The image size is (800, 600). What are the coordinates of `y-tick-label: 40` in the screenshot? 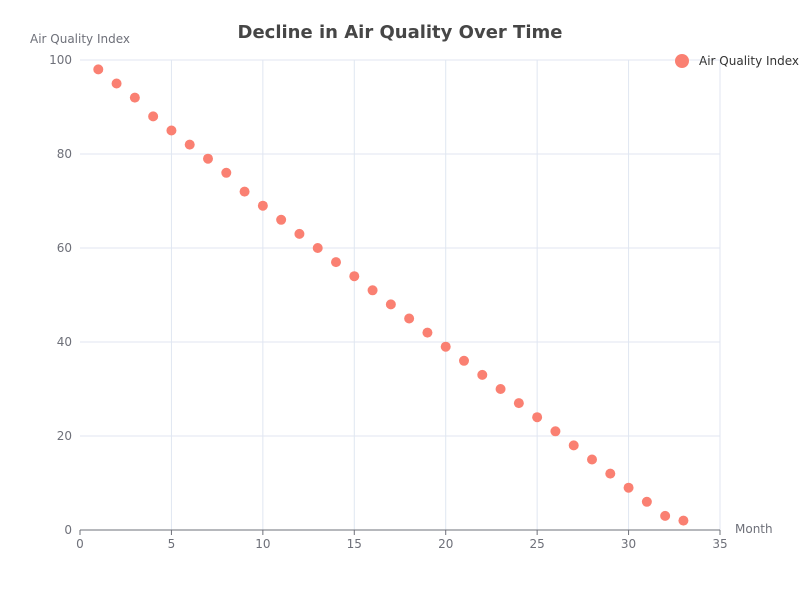 It's located at (64, 342).